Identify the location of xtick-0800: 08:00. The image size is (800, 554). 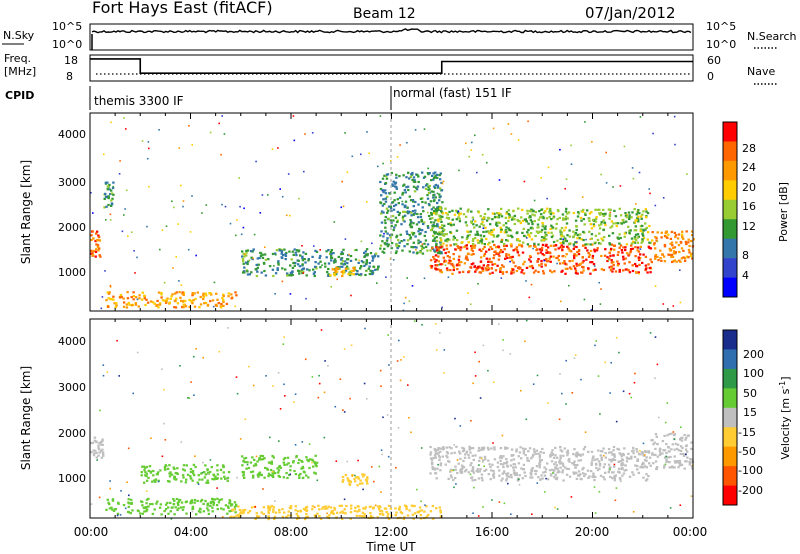
(291, 532).